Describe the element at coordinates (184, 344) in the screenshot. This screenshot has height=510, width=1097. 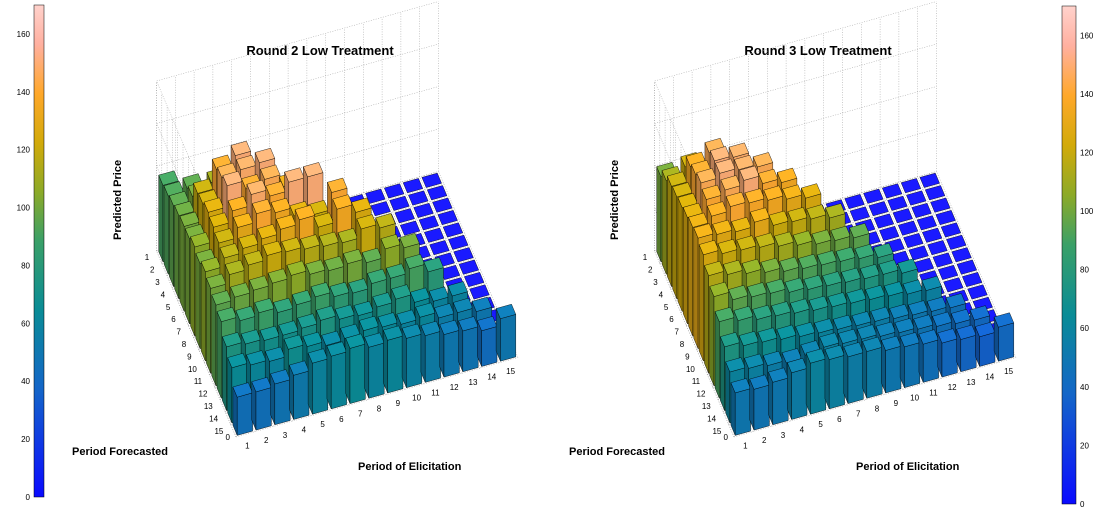
I see `y-tick-label: 8` at that location.